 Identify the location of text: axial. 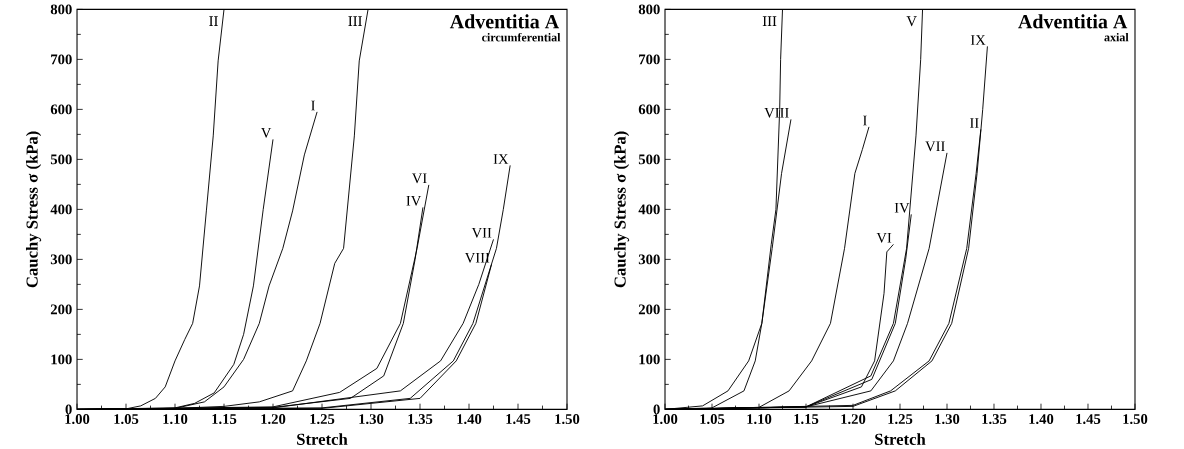
(1116, 37).